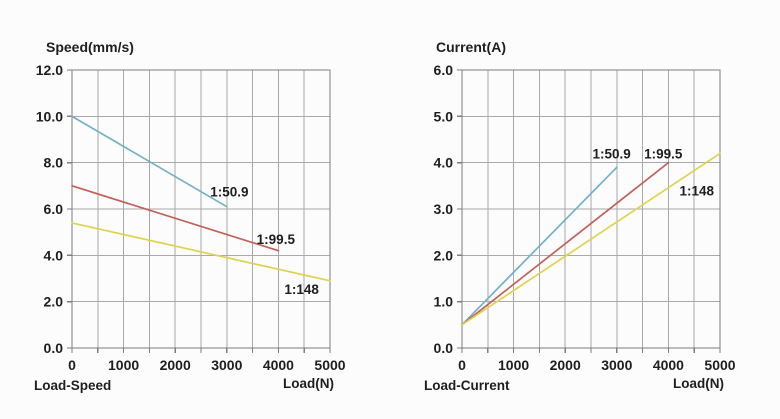 The image size is (780, 419). Describe the element at coordinates (90, 47) in the screenshot. I see `axis-title: Speed(mm/s)` at that location.